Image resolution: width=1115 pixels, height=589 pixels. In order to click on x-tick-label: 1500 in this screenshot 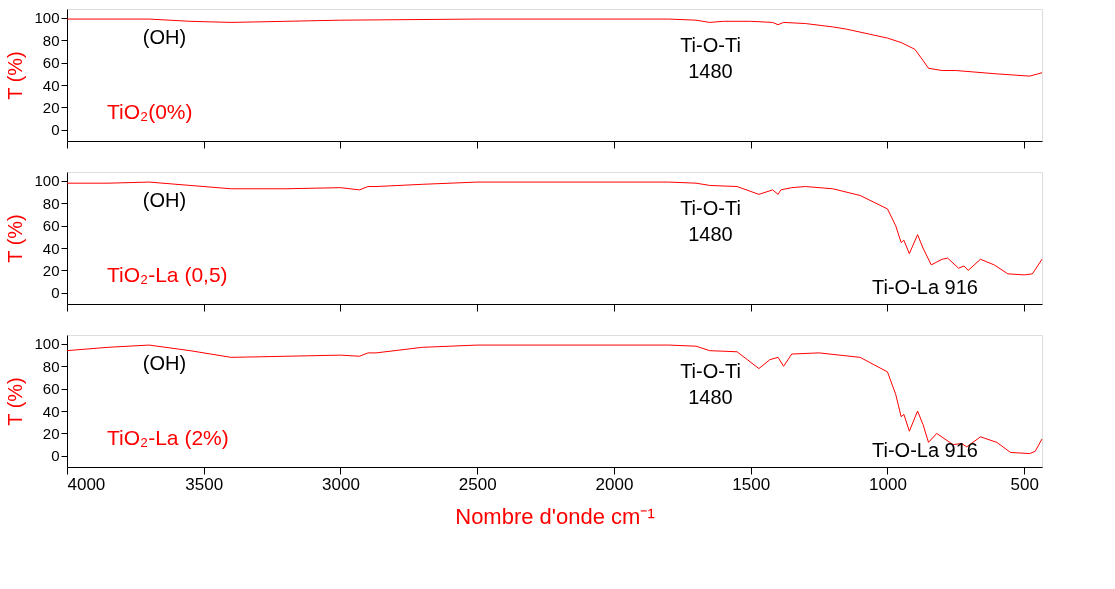, I will do `click(751, 484)`.